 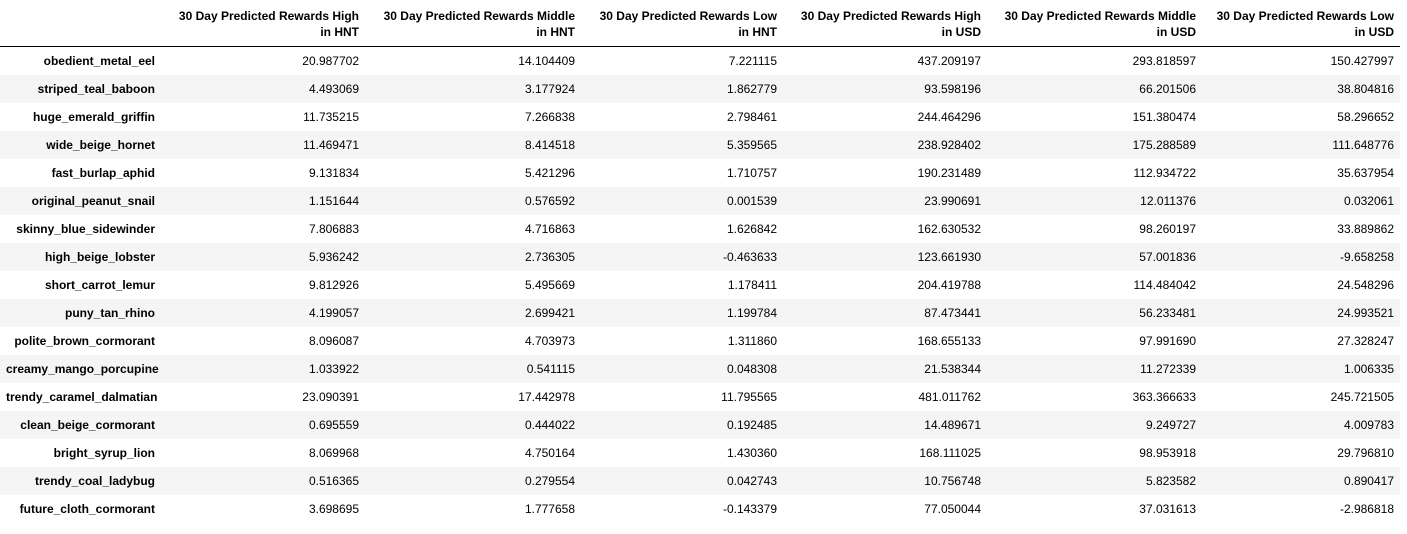 What do you see at coordinates (331, 145) in the screenshot?
I see `cell-high-hnt: 11.469471` at bounding box center [331, 145].